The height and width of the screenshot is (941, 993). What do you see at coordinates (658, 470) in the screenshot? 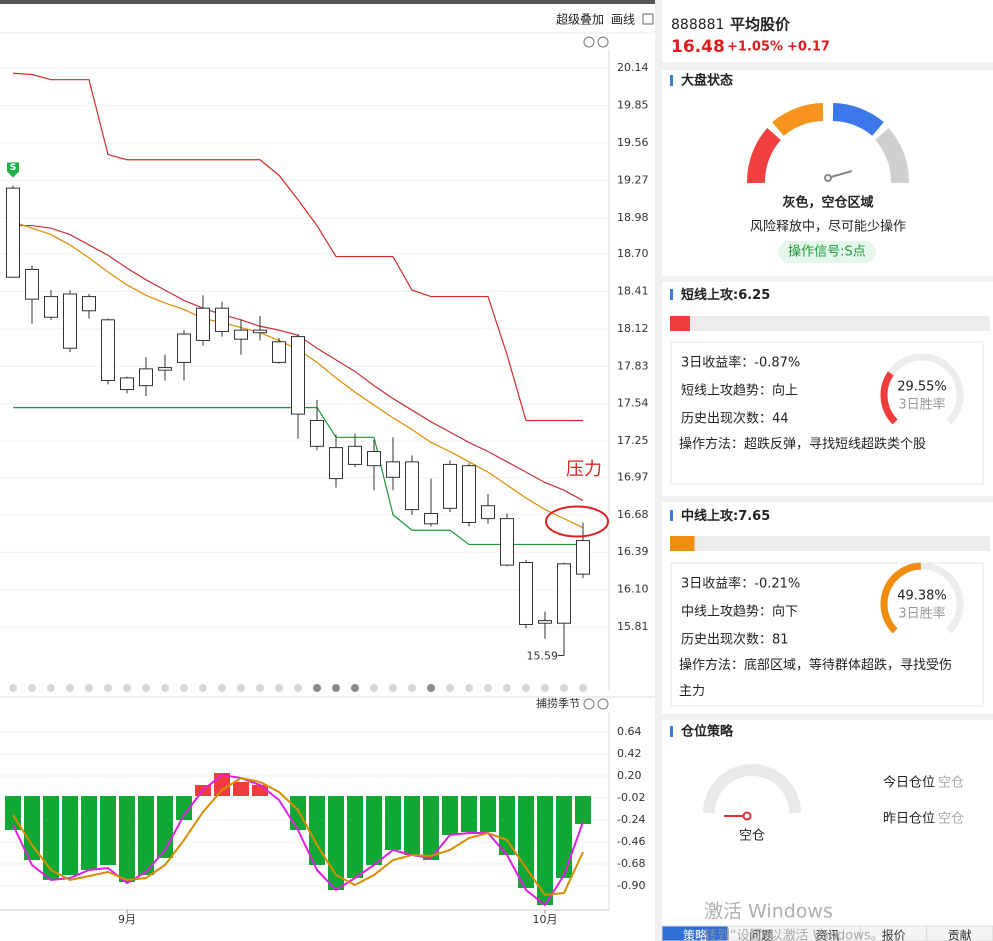
I see `panel-divider` at bounding box center [658, 470].